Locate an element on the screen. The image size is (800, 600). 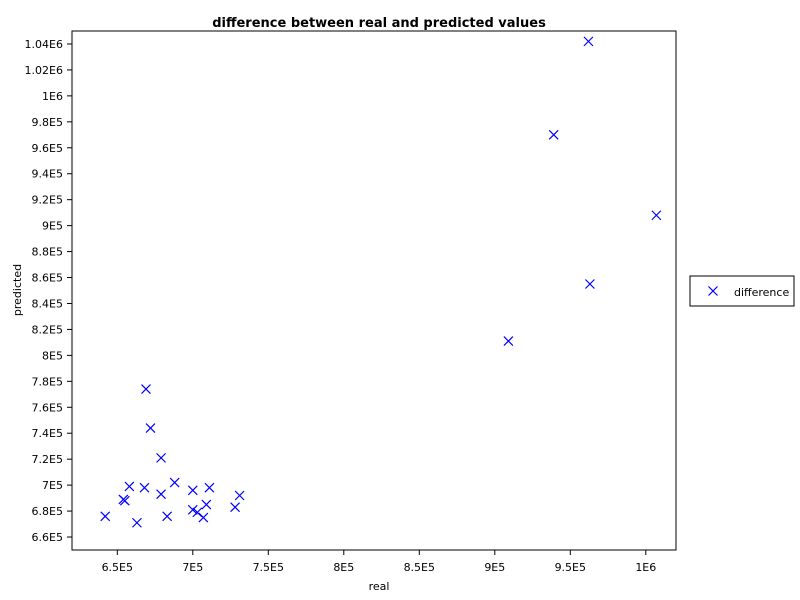
y-tick-label: 9.6E5 is located at coordinates (47, 148).